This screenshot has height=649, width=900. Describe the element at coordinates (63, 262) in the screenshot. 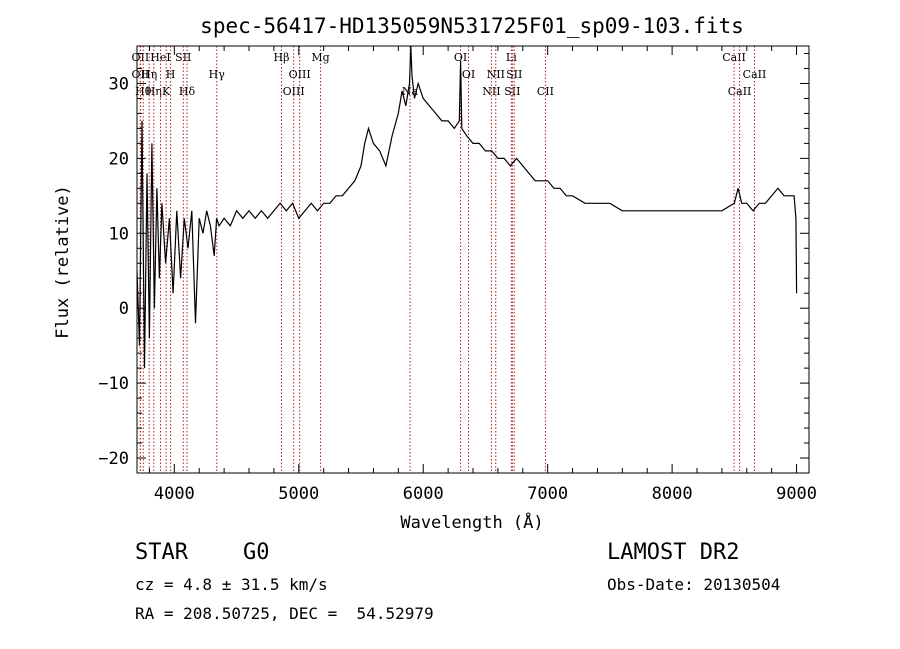

I see `y-axis-label: Flux (relative)` at that location.